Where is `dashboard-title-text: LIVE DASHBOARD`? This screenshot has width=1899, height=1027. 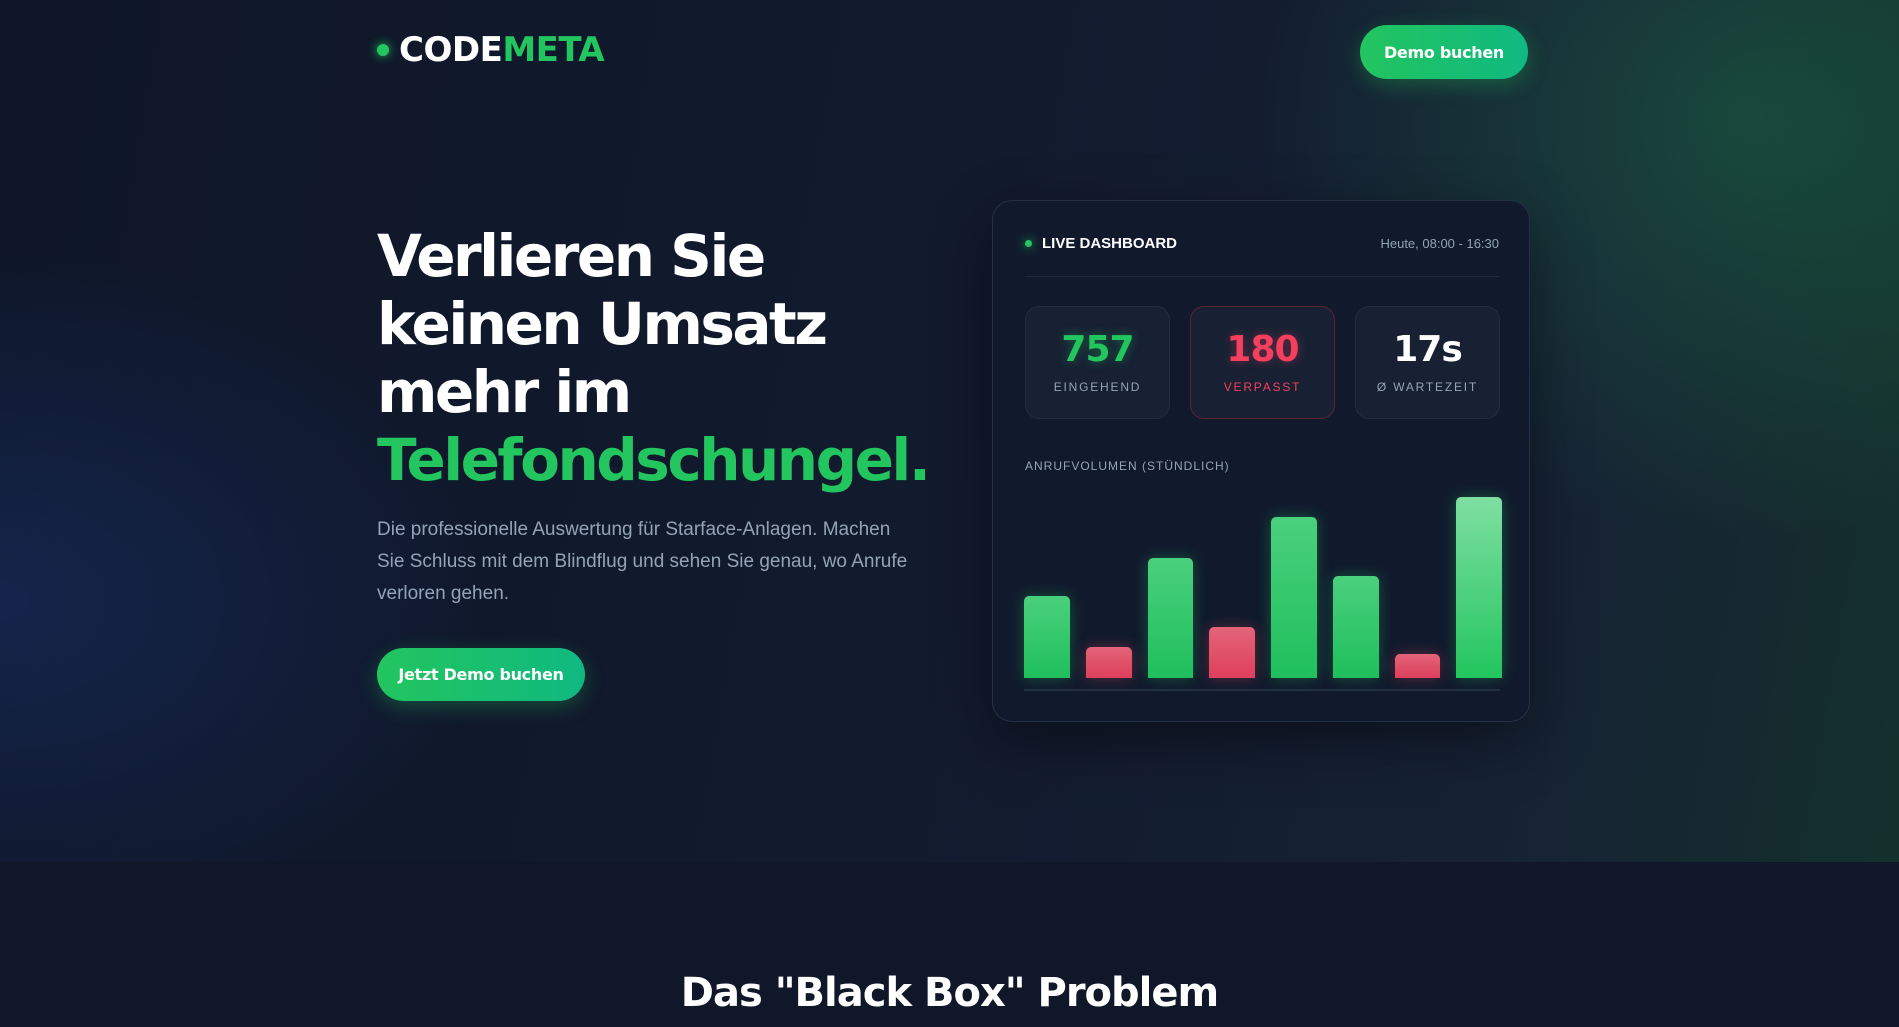 dashboard-title-text: LIVE DASHBOARD is located at coordinates (1110, 243).